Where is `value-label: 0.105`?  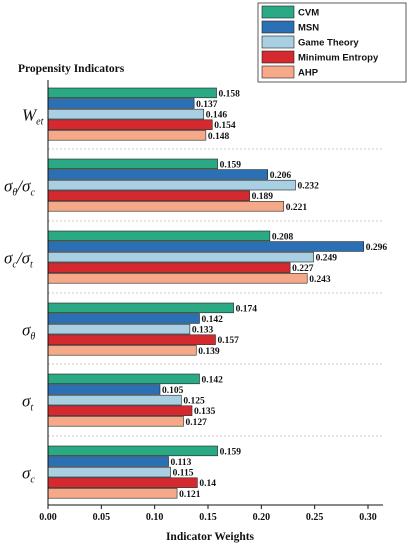
value-label: 0.105 is located at coordinates (173, 391).